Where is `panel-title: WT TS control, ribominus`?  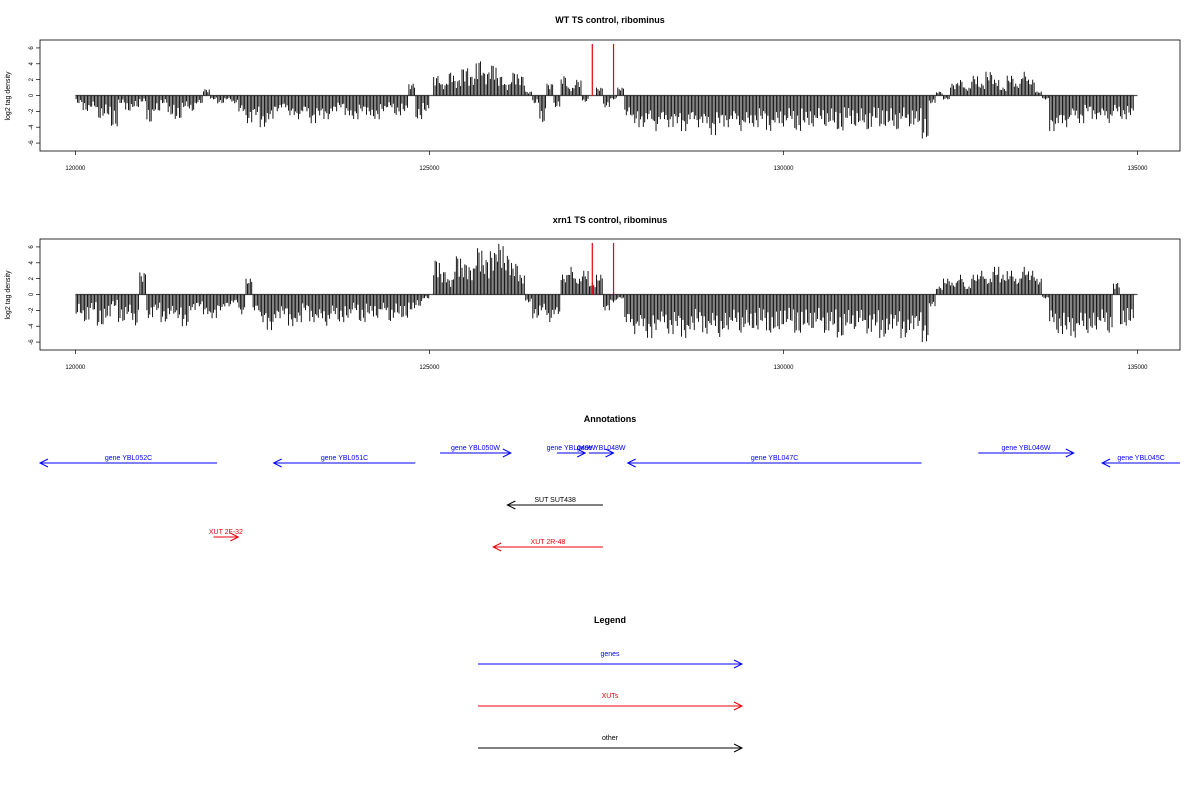
panel-title: WT TS control, ribominus is located at coordinates (610, 20).